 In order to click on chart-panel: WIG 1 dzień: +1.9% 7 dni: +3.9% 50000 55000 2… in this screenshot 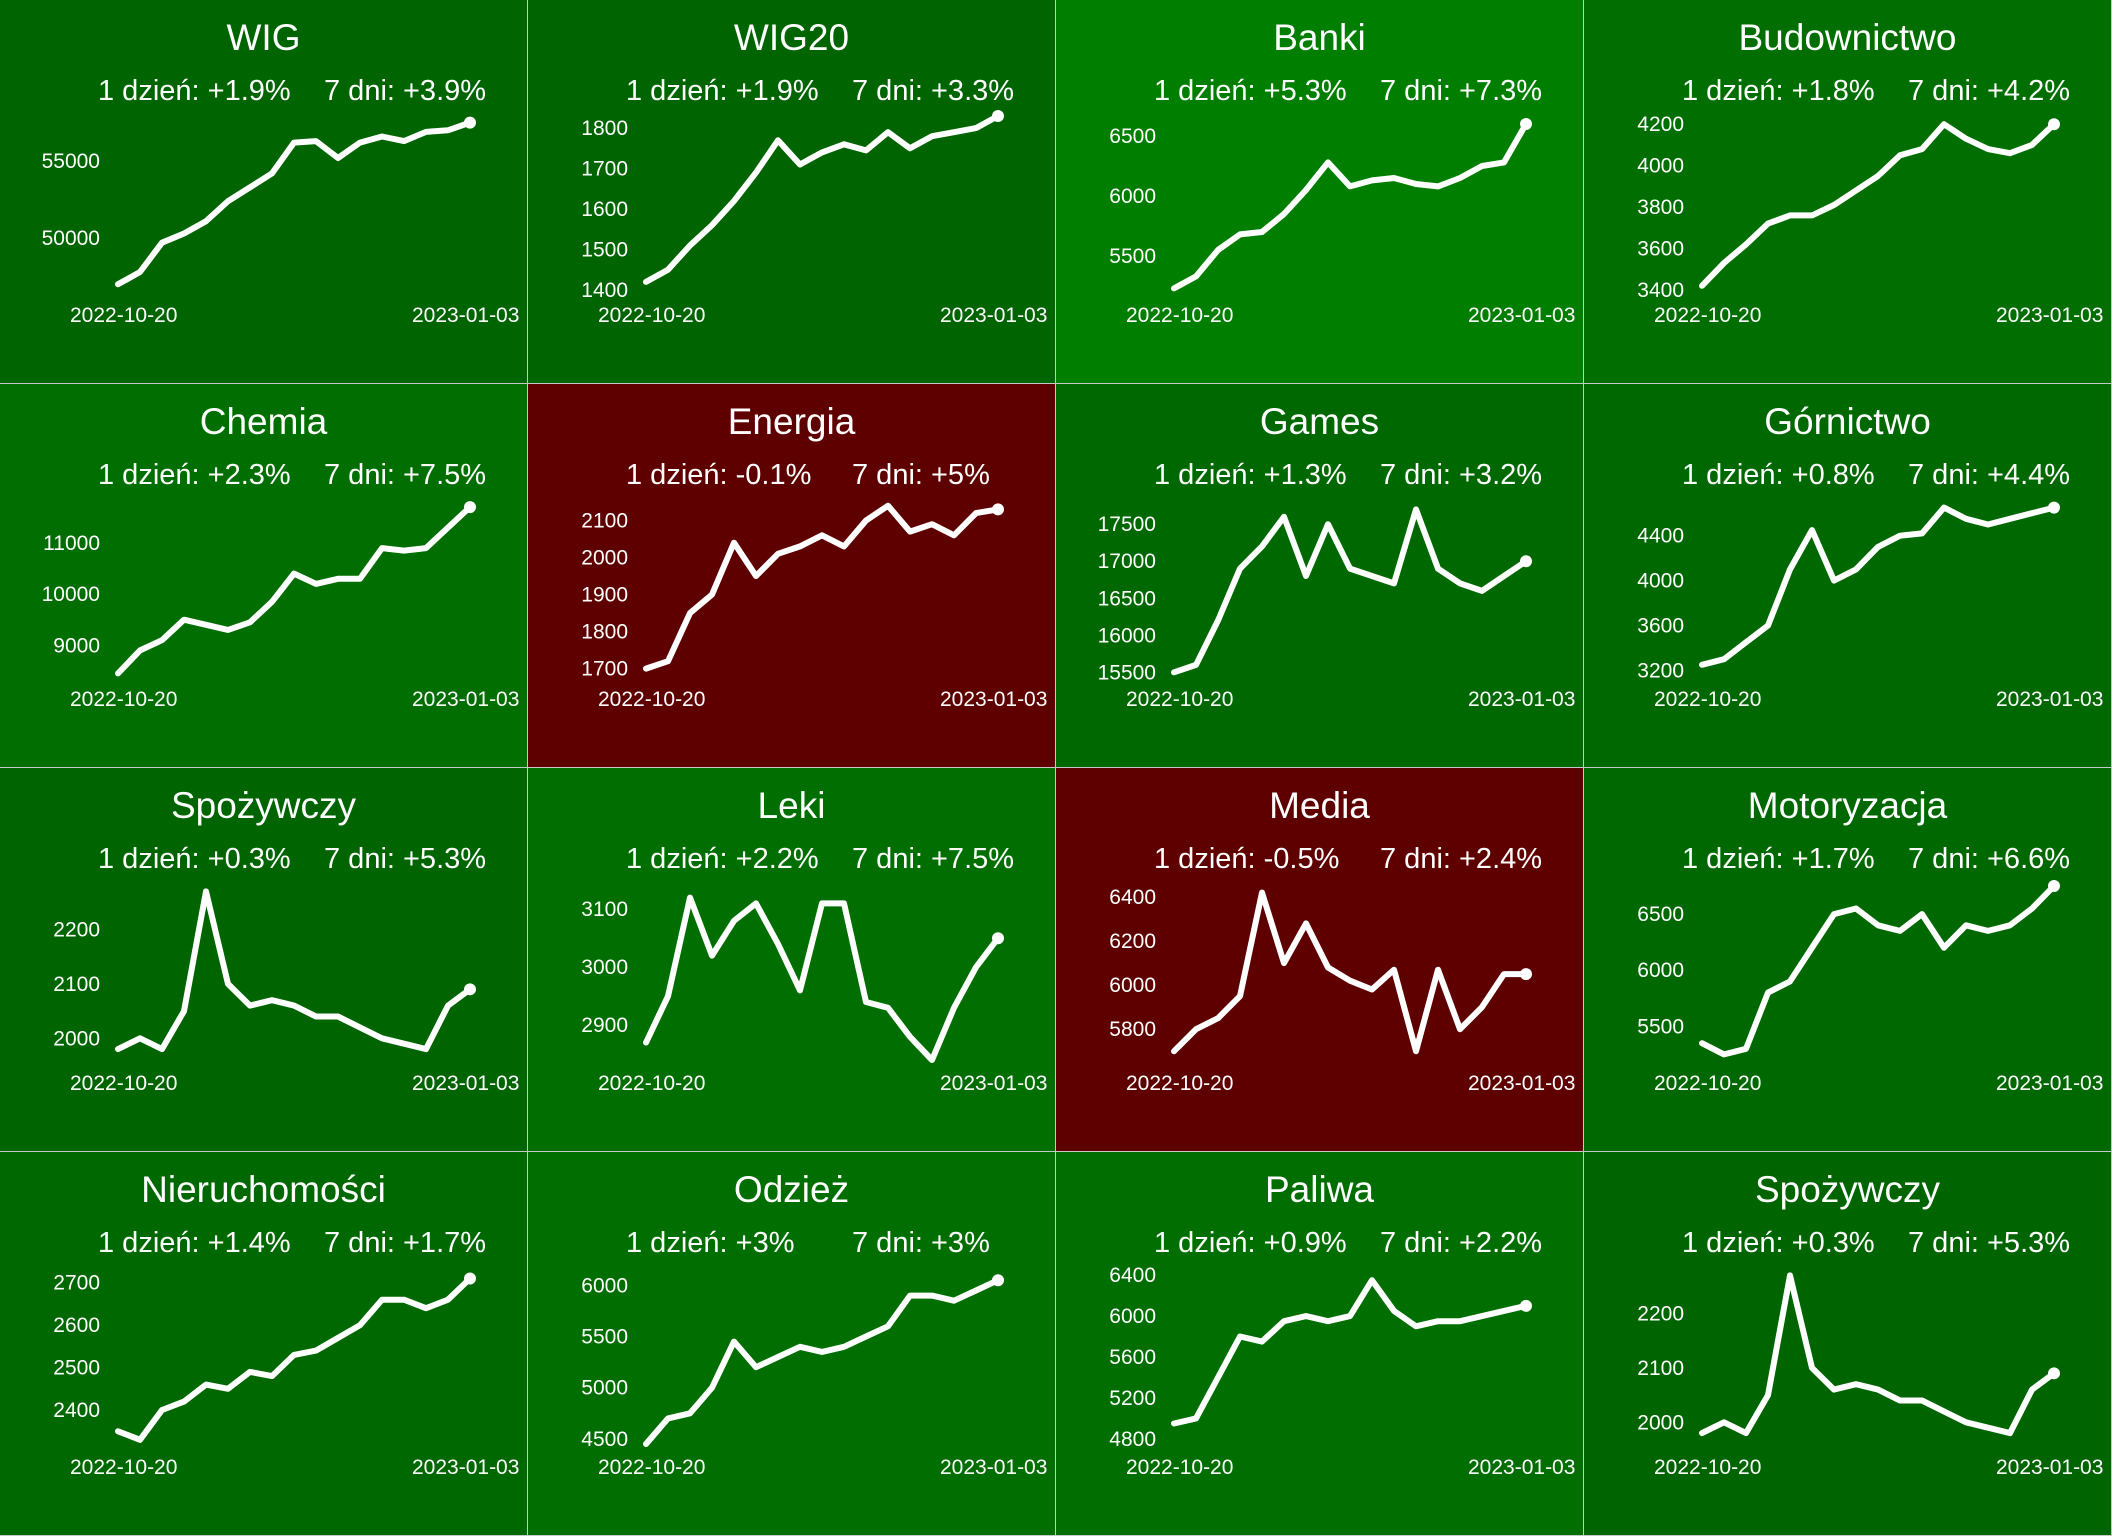, I will do `click(263, 191)`.